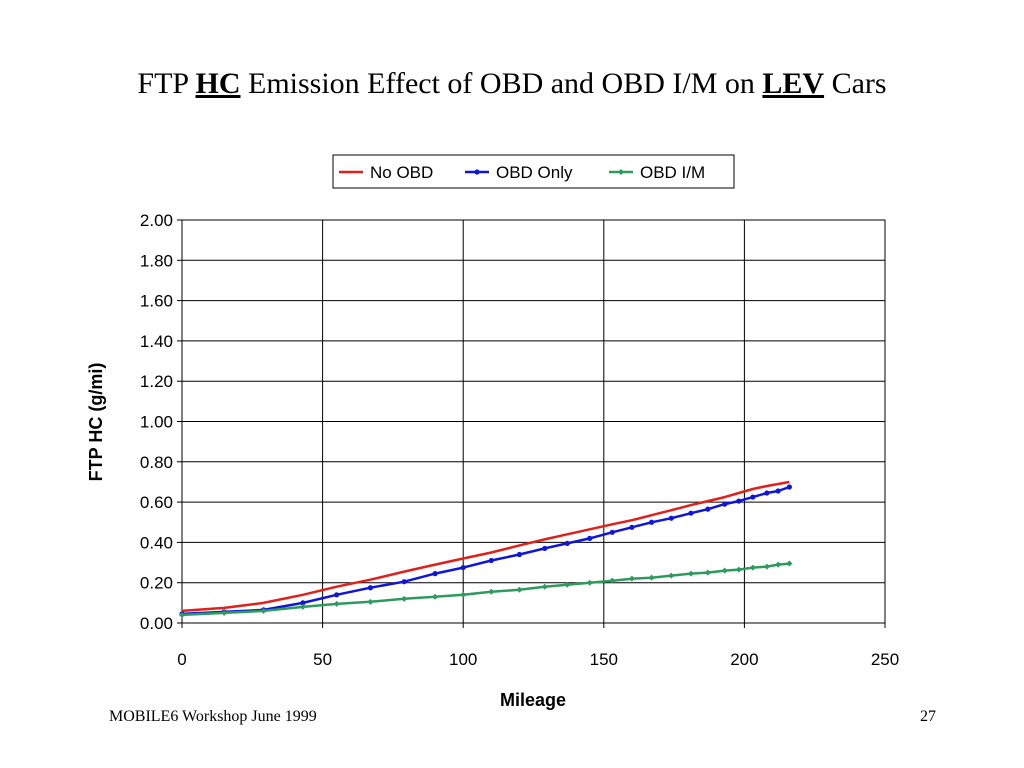 The image size is (1024, 768). I want to click on y-tick-label: 1.40, so click(156, 341).